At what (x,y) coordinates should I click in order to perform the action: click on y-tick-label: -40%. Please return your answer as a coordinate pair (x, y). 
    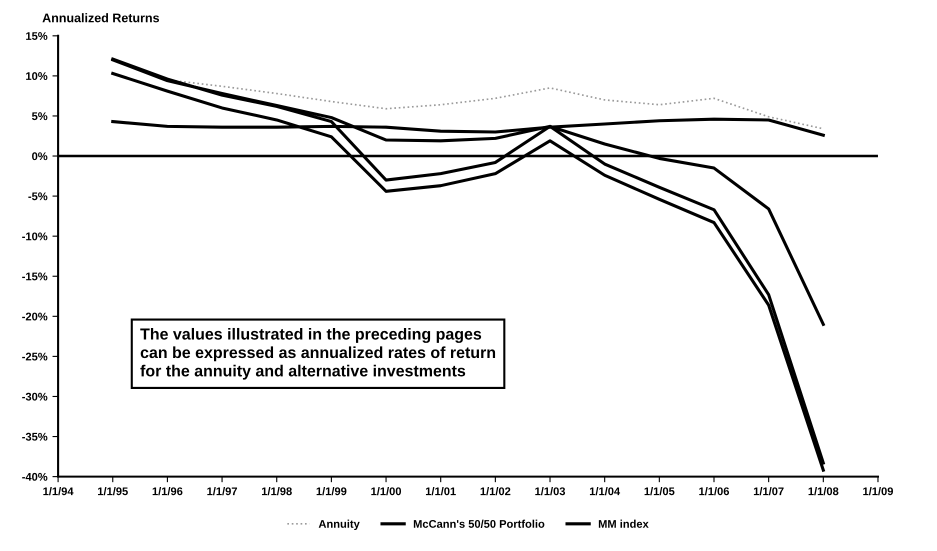
    Looking at the image, I should click on (35, 476).